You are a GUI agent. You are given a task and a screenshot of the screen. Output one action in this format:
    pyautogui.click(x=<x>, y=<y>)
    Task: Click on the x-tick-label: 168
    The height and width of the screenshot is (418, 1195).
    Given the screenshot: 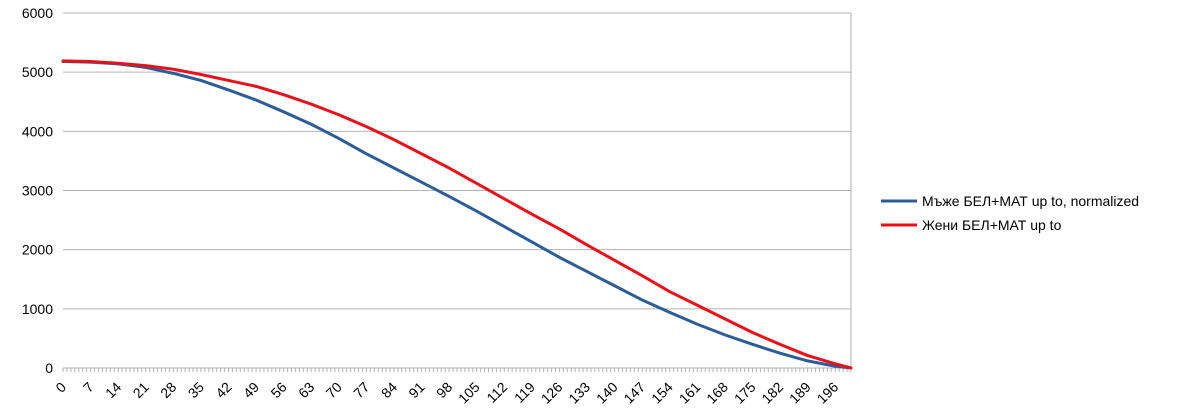 What is the action you would take?
    pyautogui.click(x=717, y=393)
    